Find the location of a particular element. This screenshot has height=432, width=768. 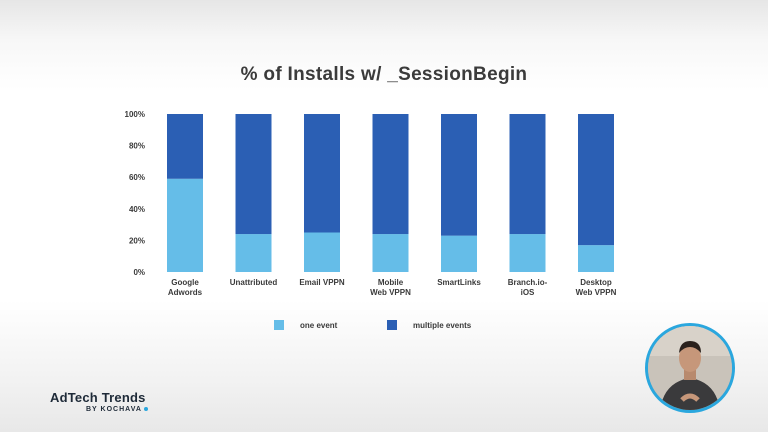

brand-byline-text: BY KOCHAVA is located at coordinates (114, 409).